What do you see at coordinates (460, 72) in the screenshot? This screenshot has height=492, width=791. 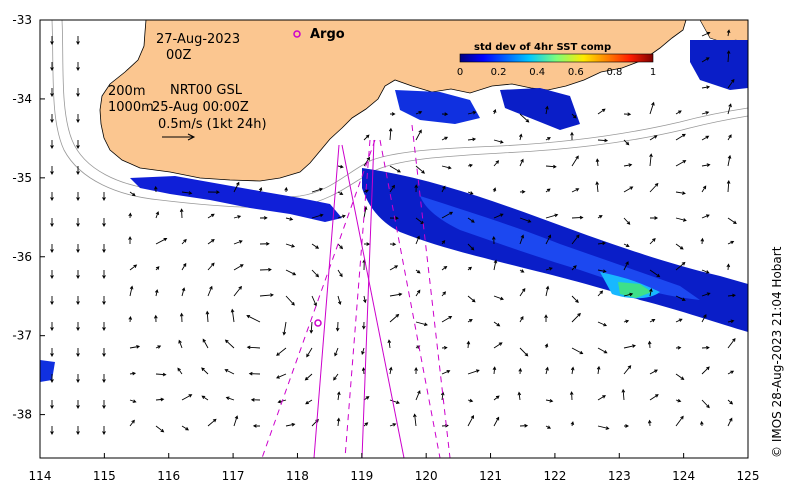 I see `colorbar-tick-label: 0` at bounding box center [460, 72].